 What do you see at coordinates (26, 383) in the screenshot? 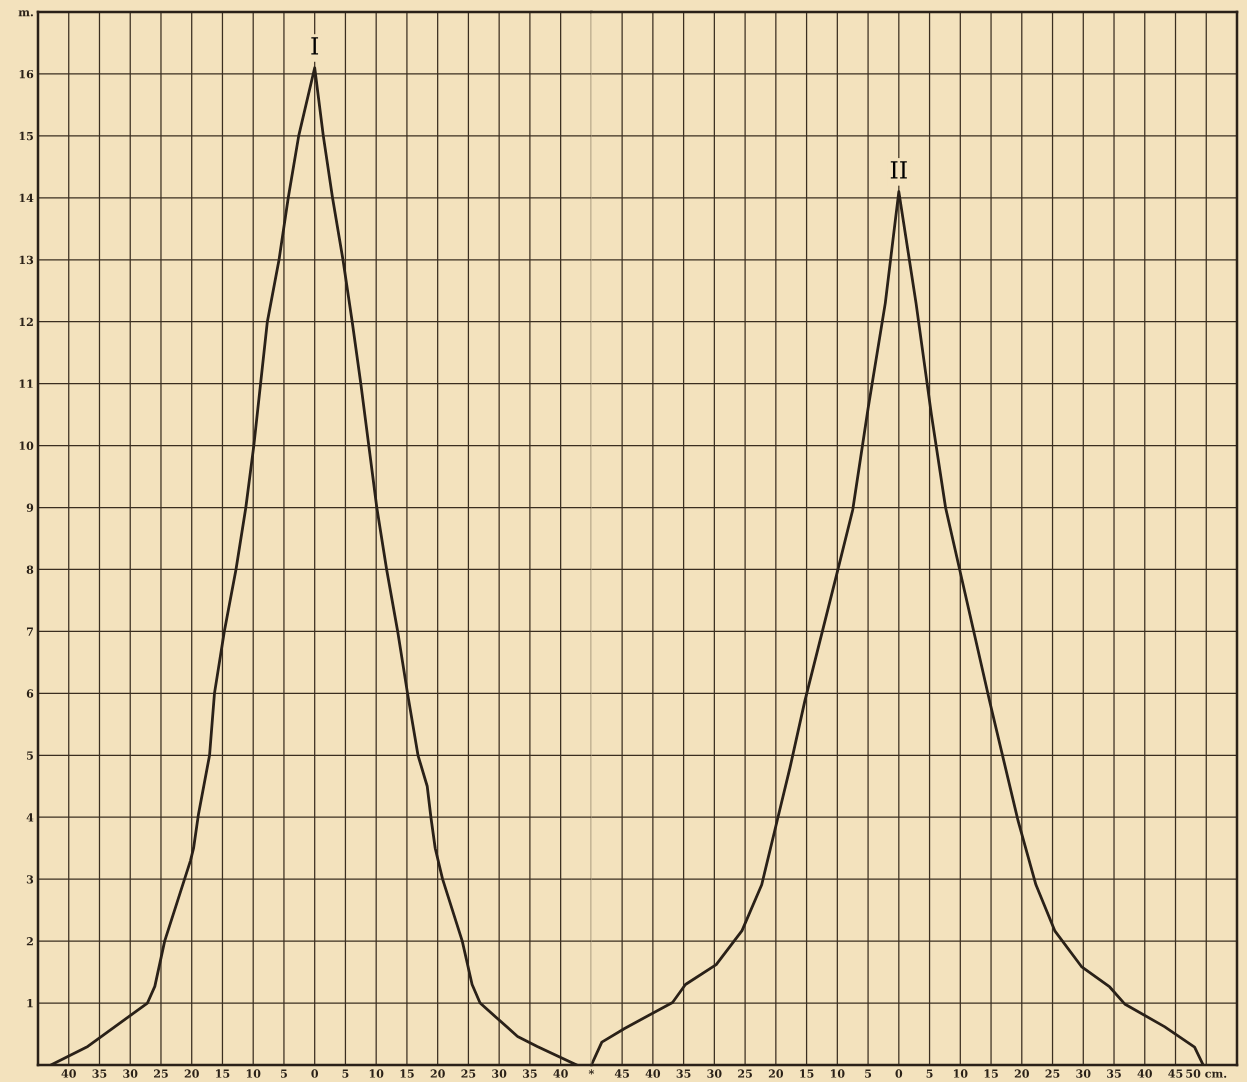
I see `y-tick-label: 11` at bounding box center [26, 383].